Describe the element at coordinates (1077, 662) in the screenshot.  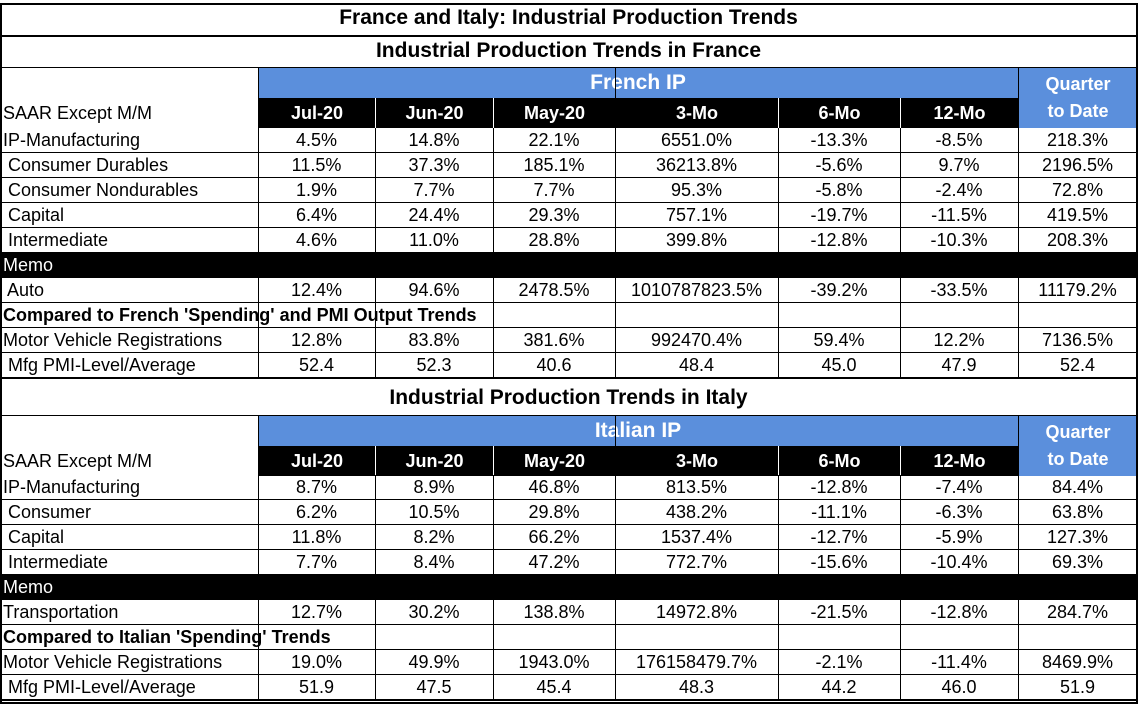
I see `data-cell: 8469.9%` at that location.